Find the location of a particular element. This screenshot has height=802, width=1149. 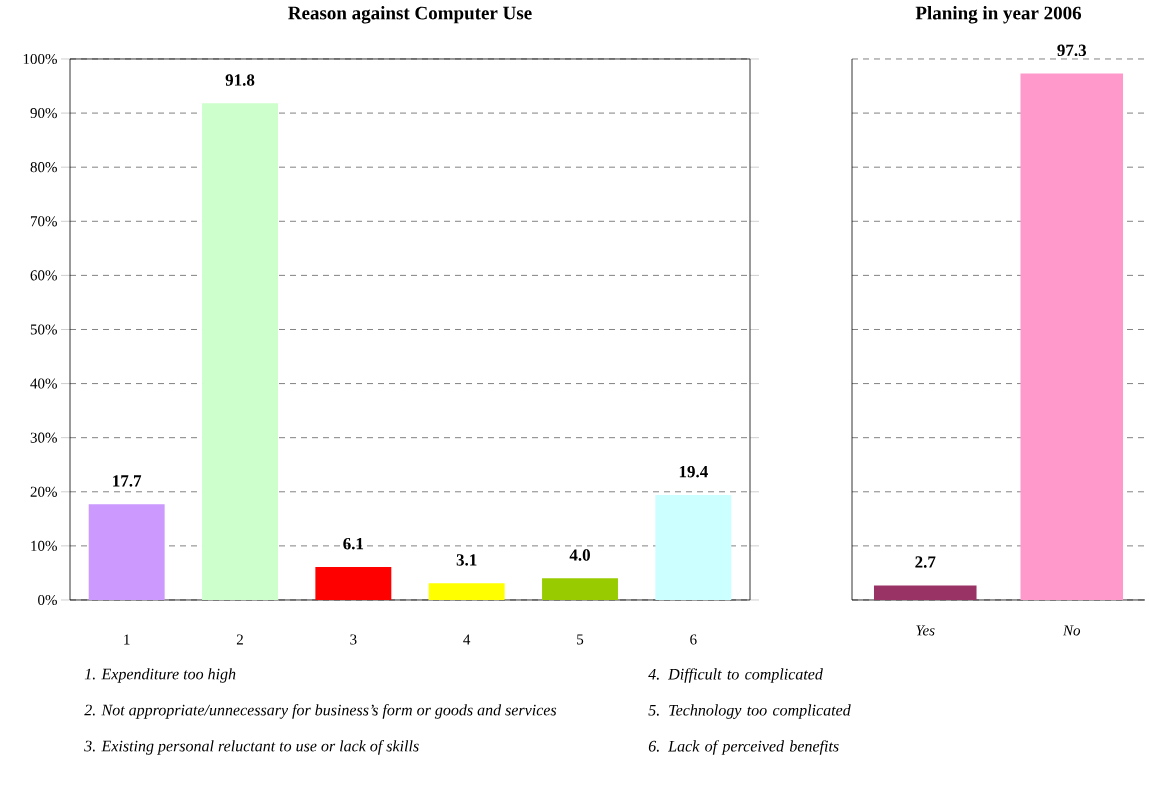

y-tick-label: 100% is located at coordinates (40, 59).